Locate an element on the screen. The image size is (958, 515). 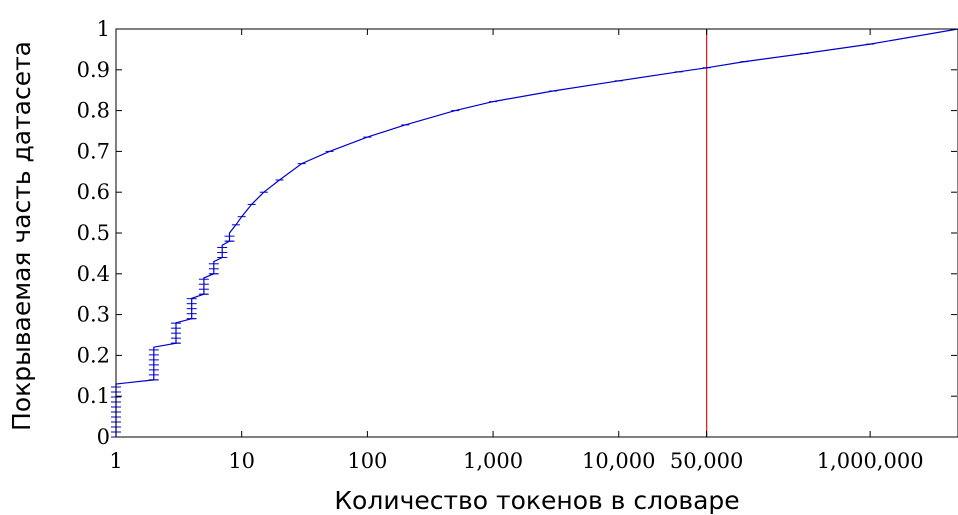
x-tick-label: 10 is located at coordinates (241, 461).